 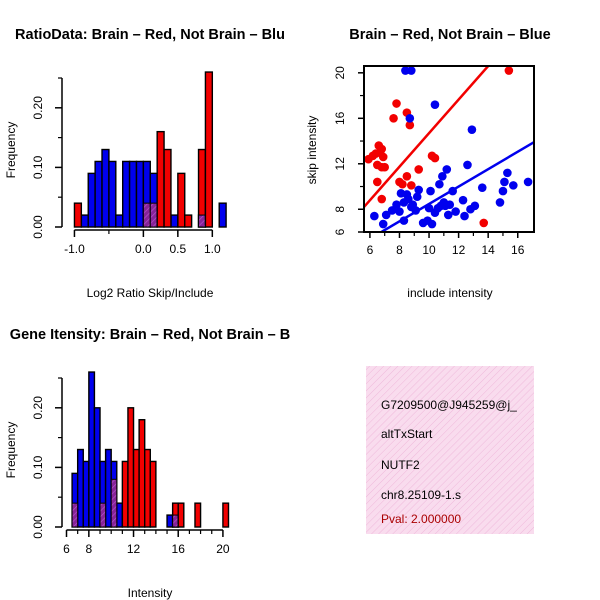 What do you see at coordinates (488, 250) in the screenshot?
I see `scatter-x-tick-label-4: 14` at bounding box center [488, 250].